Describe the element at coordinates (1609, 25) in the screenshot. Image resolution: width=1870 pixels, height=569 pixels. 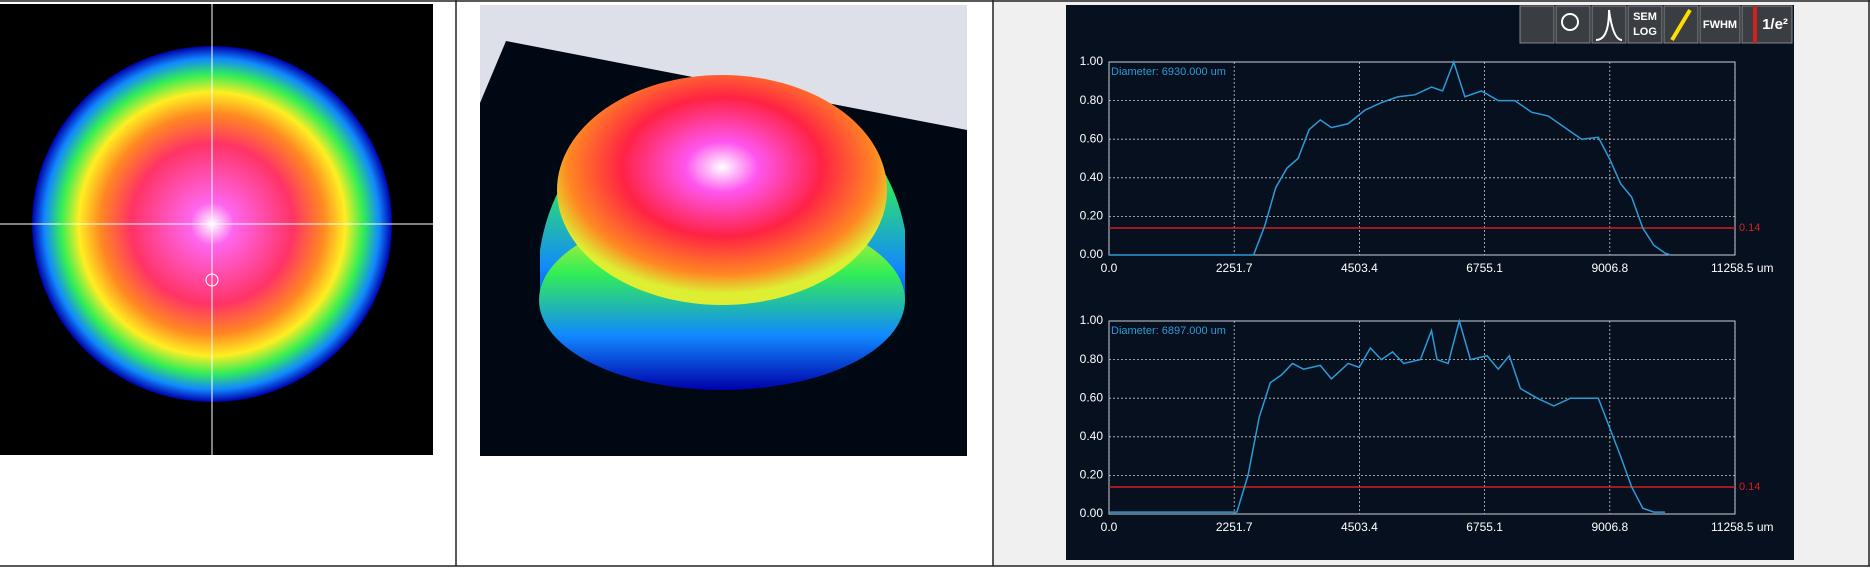
I see `profile-icon` at that location.